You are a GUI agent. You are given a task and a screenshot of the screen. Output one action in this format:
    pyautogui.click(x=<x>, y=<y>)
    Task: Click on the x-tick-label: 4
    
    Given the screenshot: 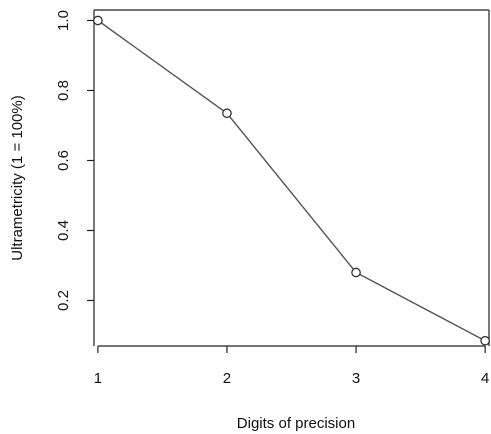 What is the action you would take?
    pyautogui.click(x=485, y=378)
    